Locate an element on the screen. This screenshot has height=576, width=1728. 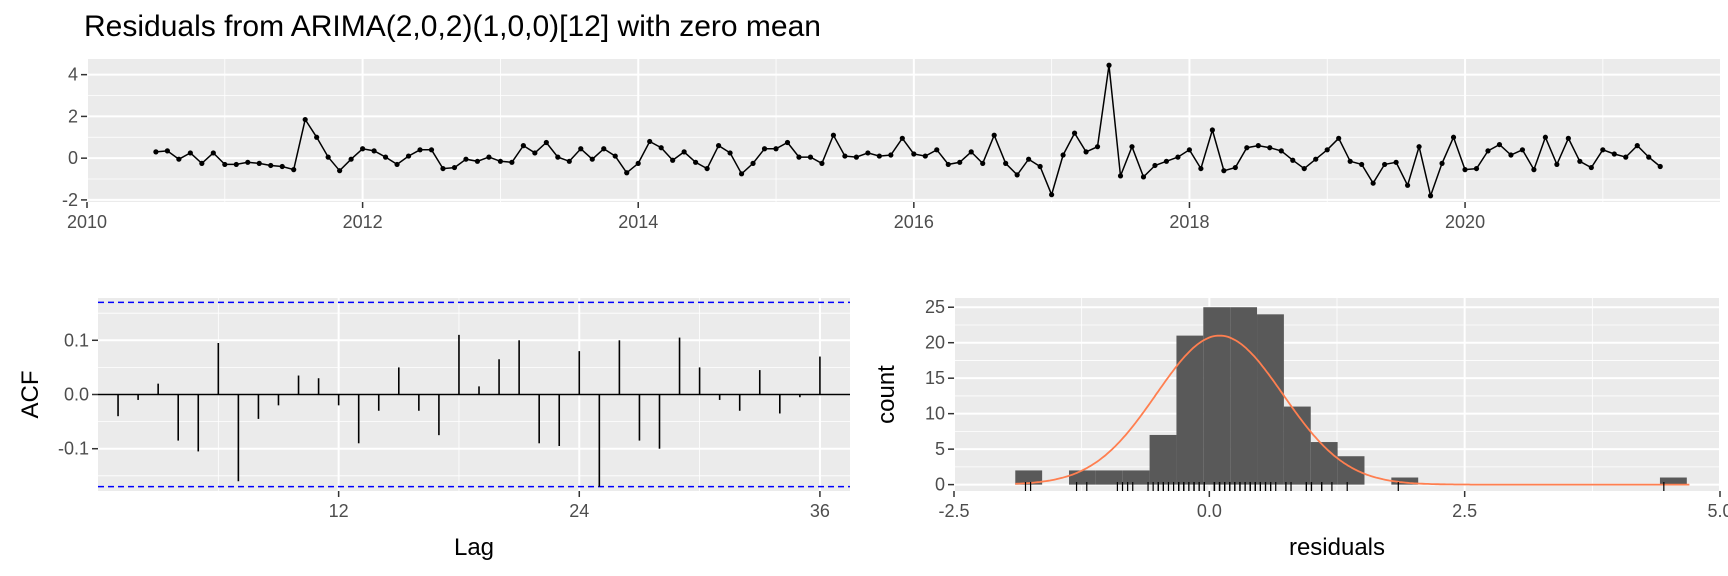
ts-x-tick-label: 2020 is located at coordinates (1465, 222).